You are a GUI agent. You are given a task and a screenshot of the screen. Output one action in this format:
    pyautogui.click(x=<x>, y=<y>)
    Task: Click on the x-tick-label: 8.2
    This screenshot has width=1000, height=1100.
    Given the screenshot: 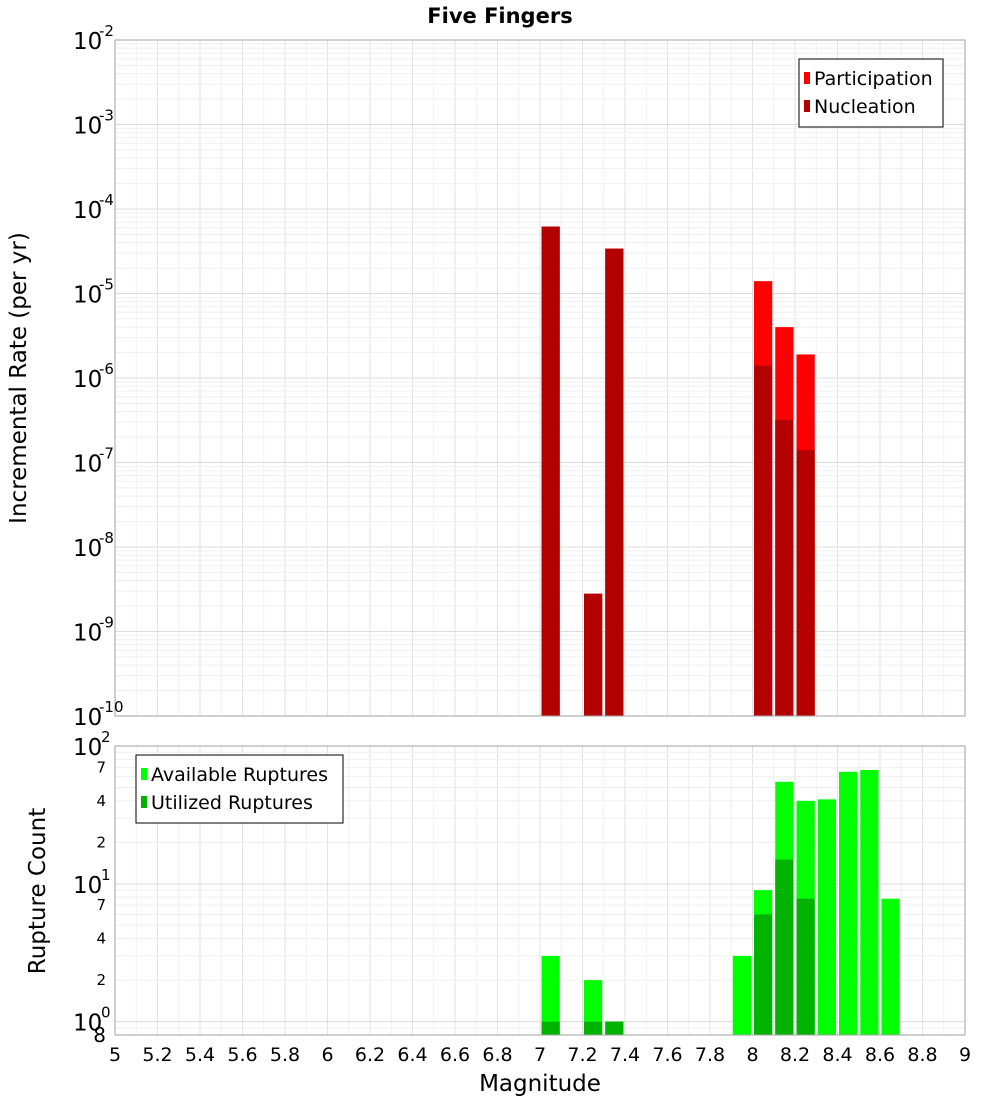 What is the action you would take?
    pyautogui.click(x=795, y=1055)
    